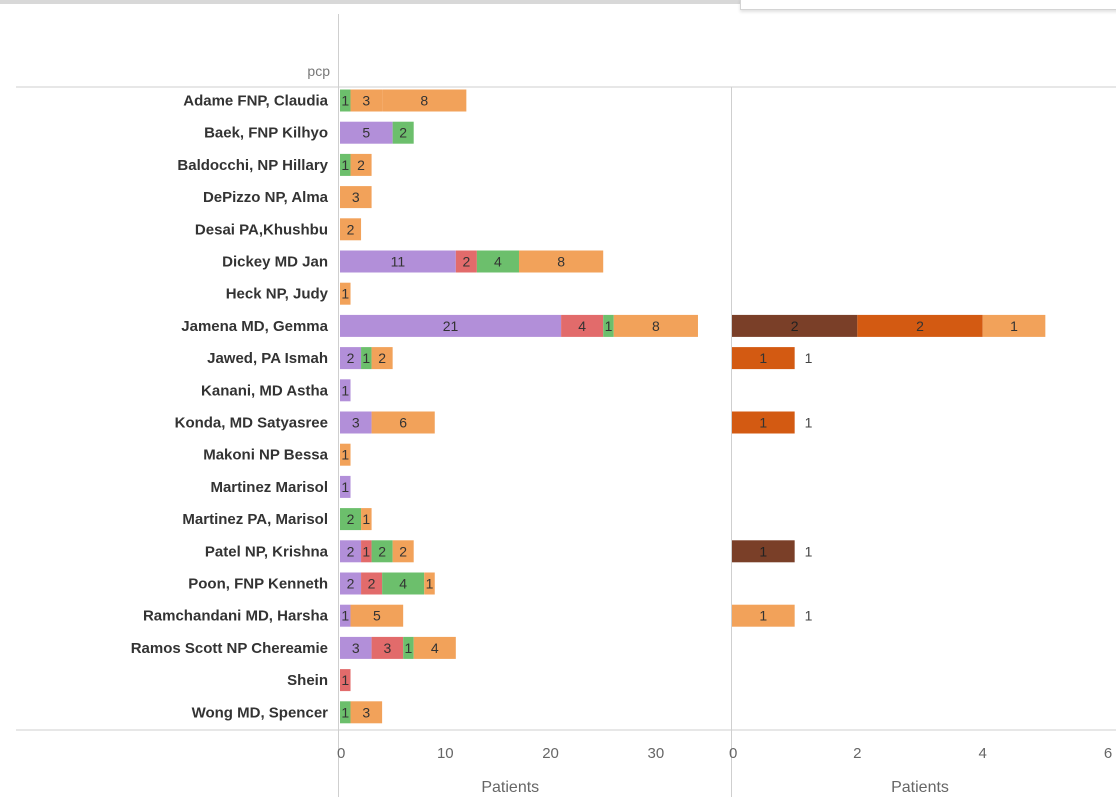 Image resolution: width=1116 pixels, height=797 pixels. I want to click on x-tick-label: 0, so click(341, 753).